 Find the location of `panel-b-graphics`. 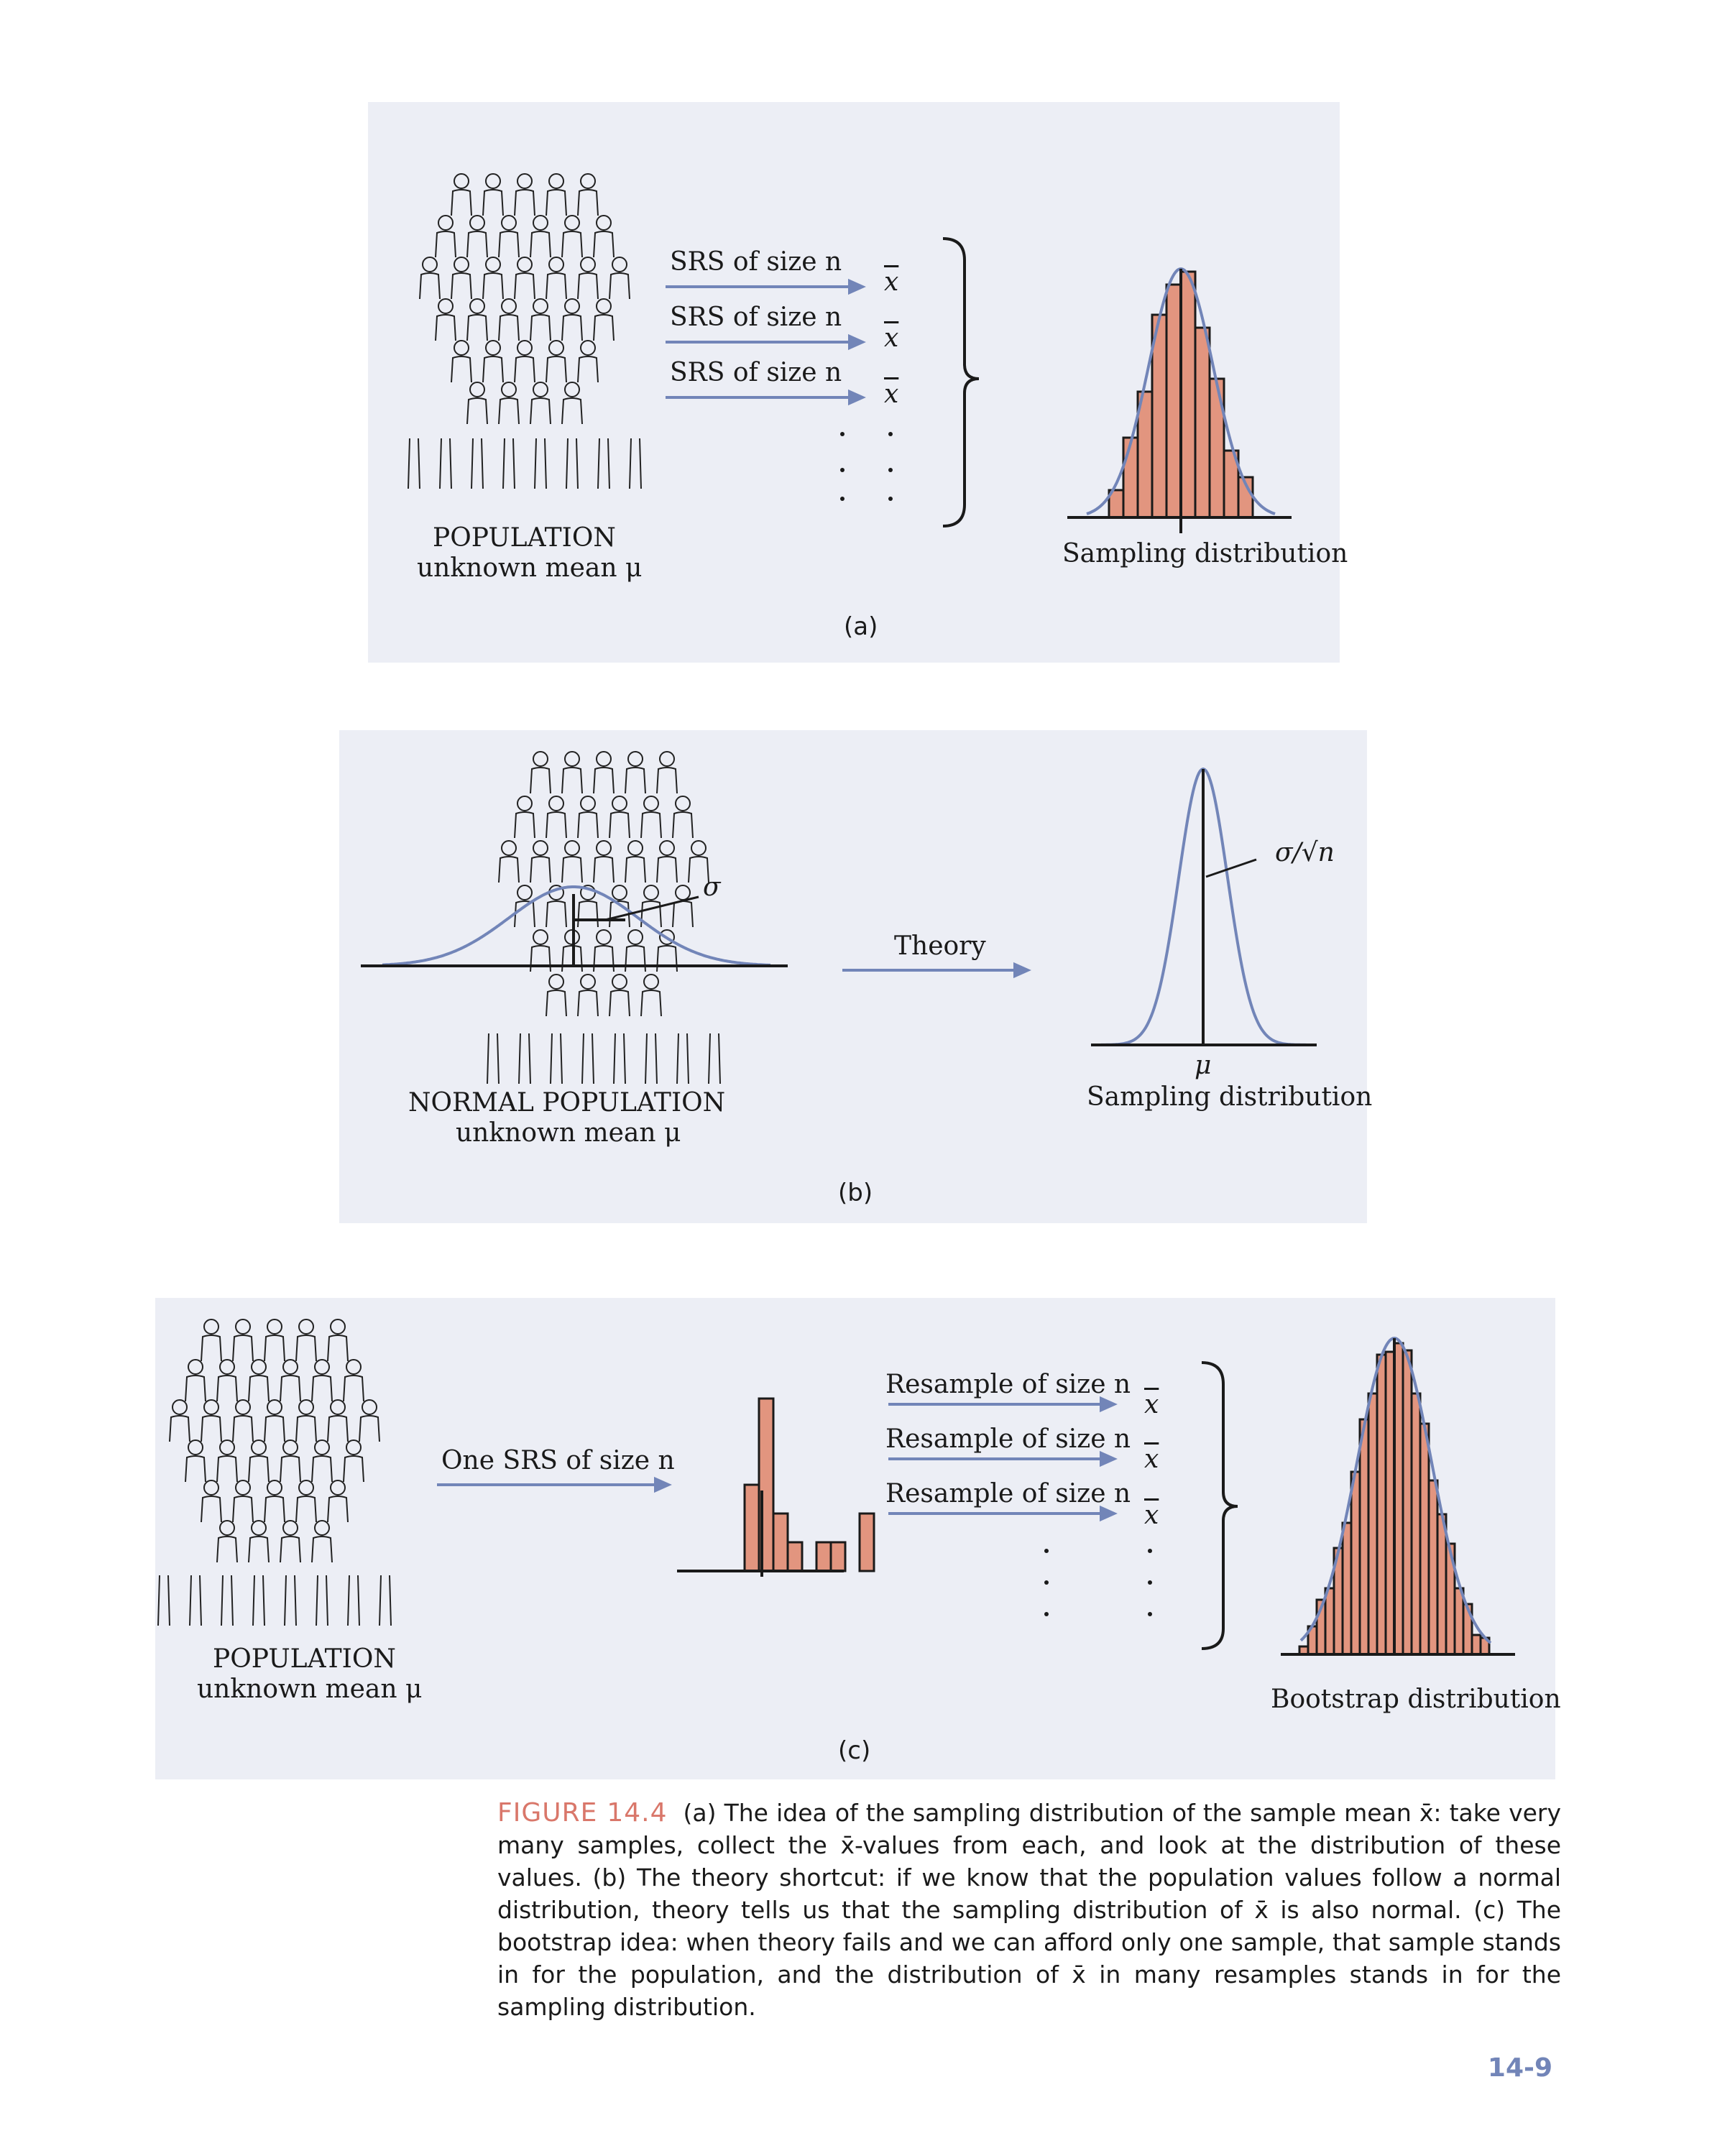

panel-b-graphics is located at coordinates (839, 917).